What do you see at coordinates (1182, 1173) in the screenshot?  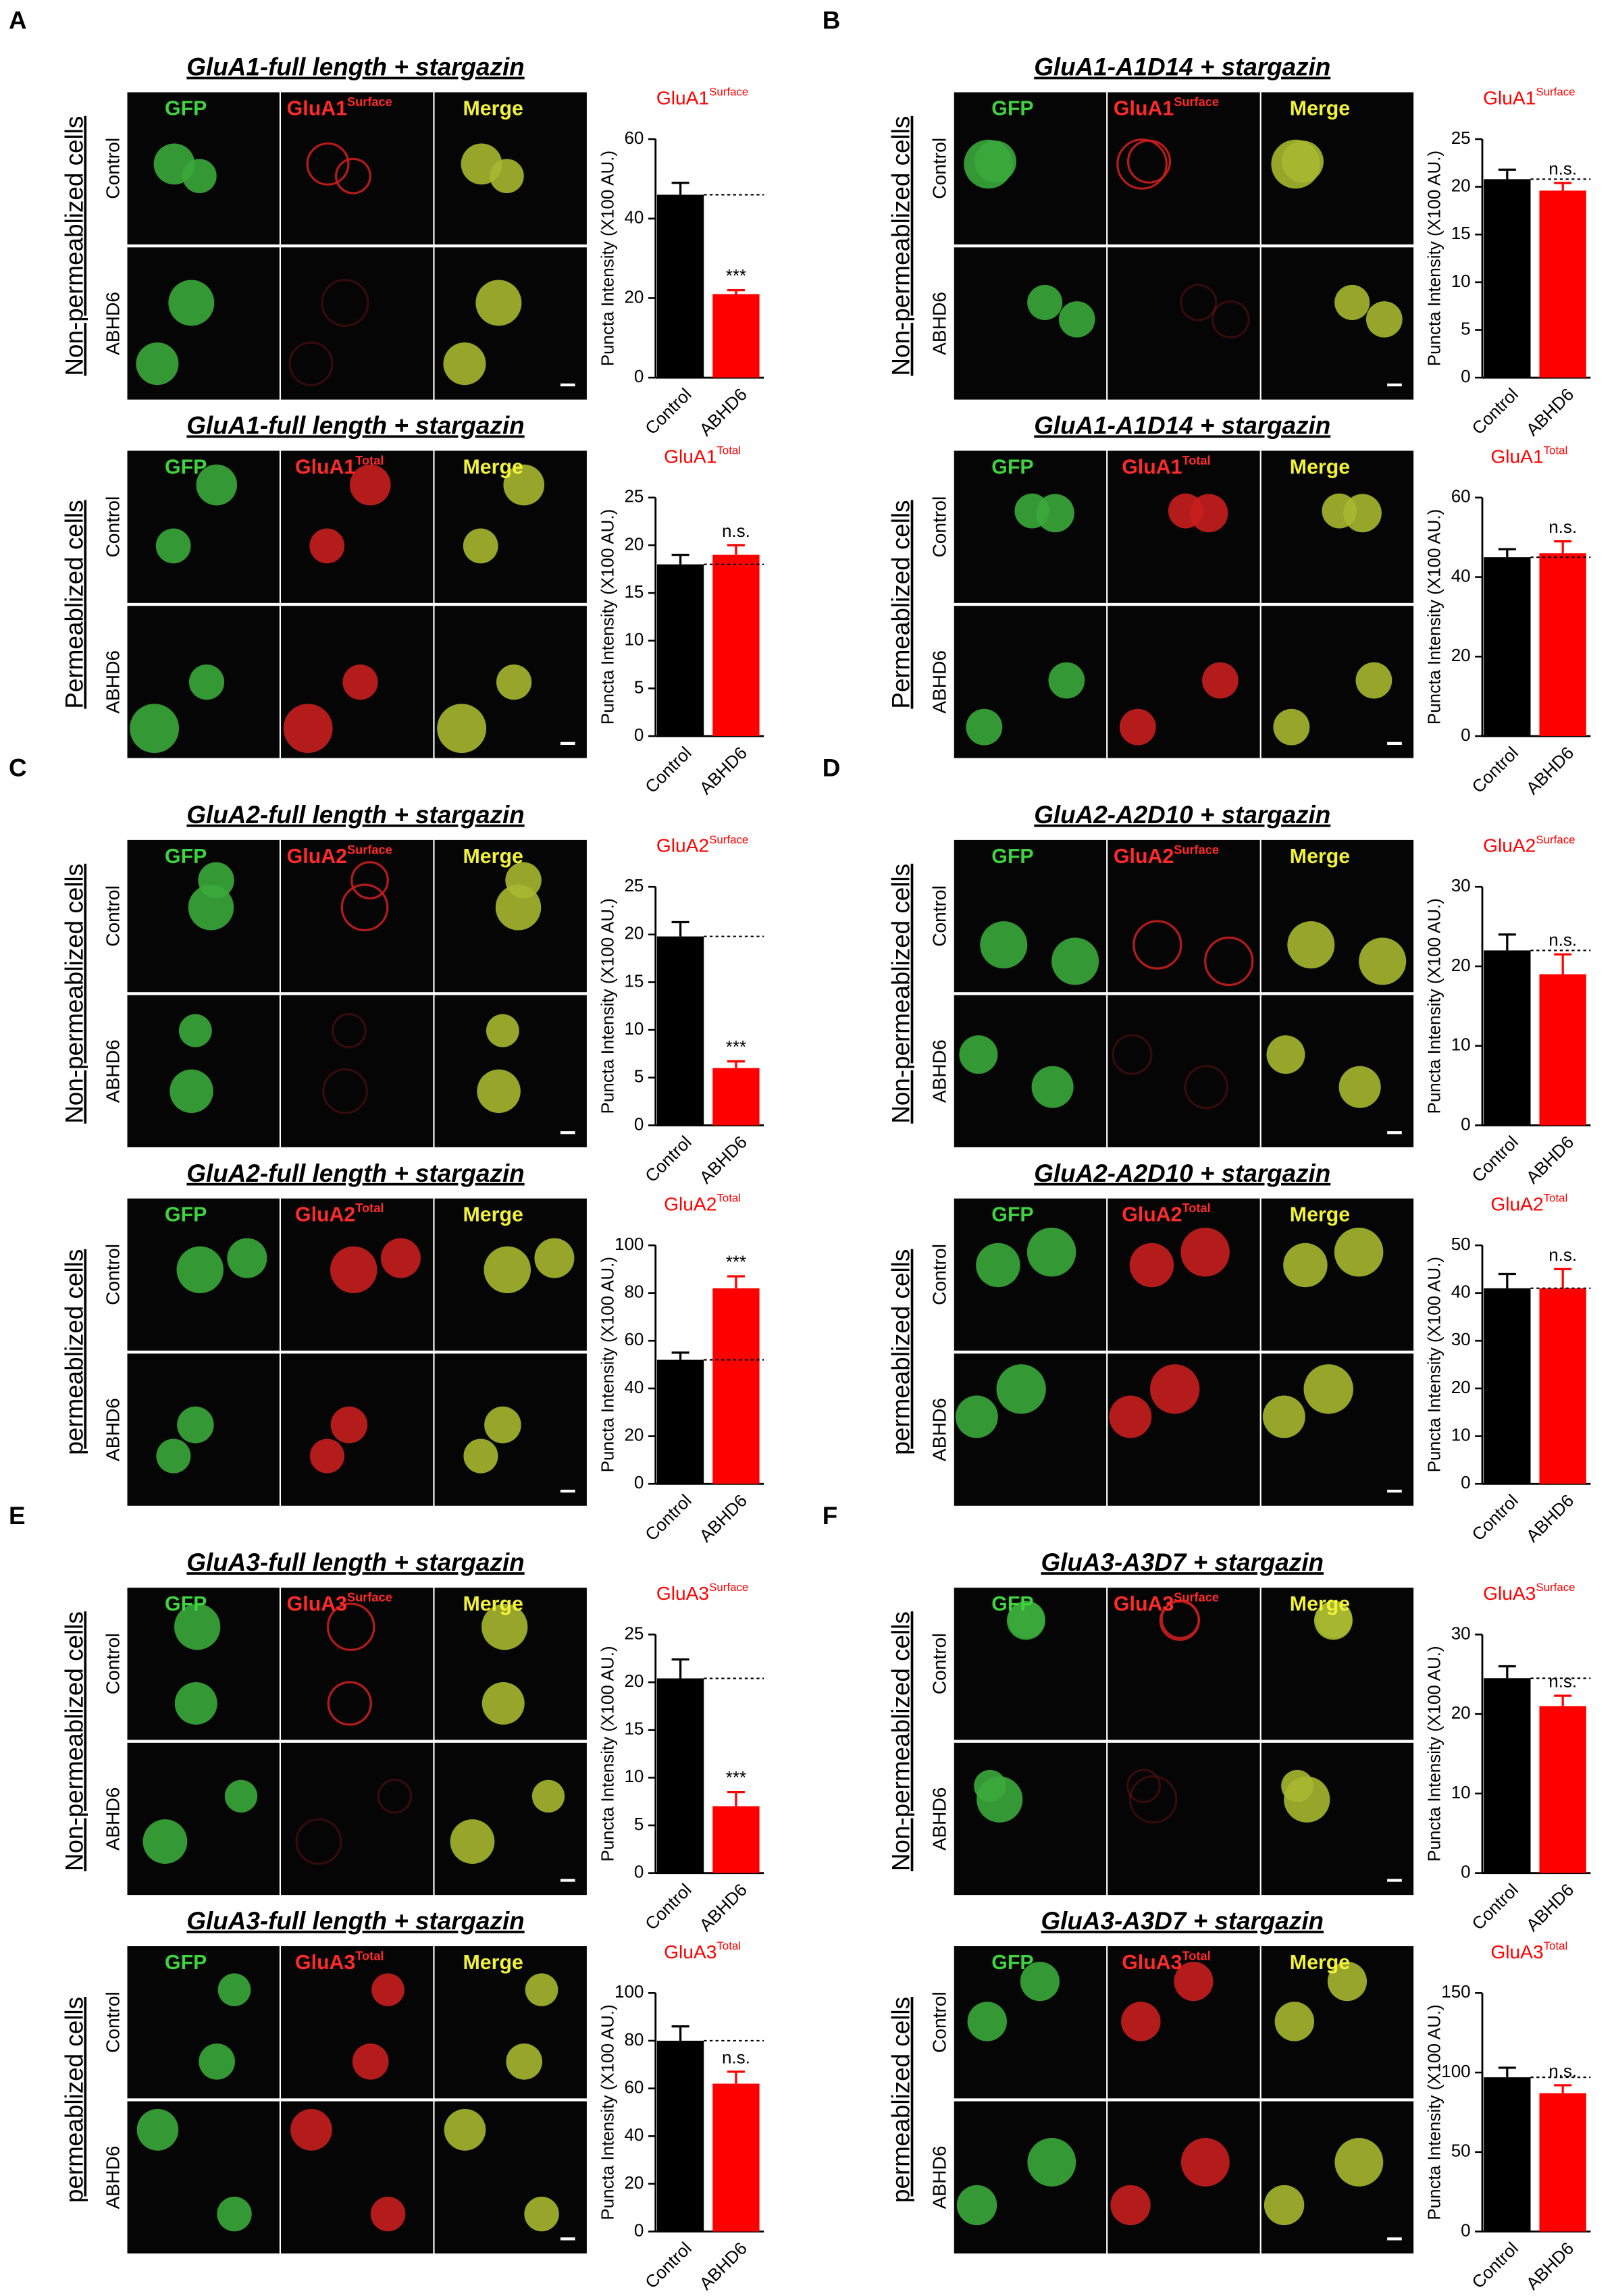 I see `block-title: GluA2-A2D10 + stargazin` at bounding box center [1182, 1173].